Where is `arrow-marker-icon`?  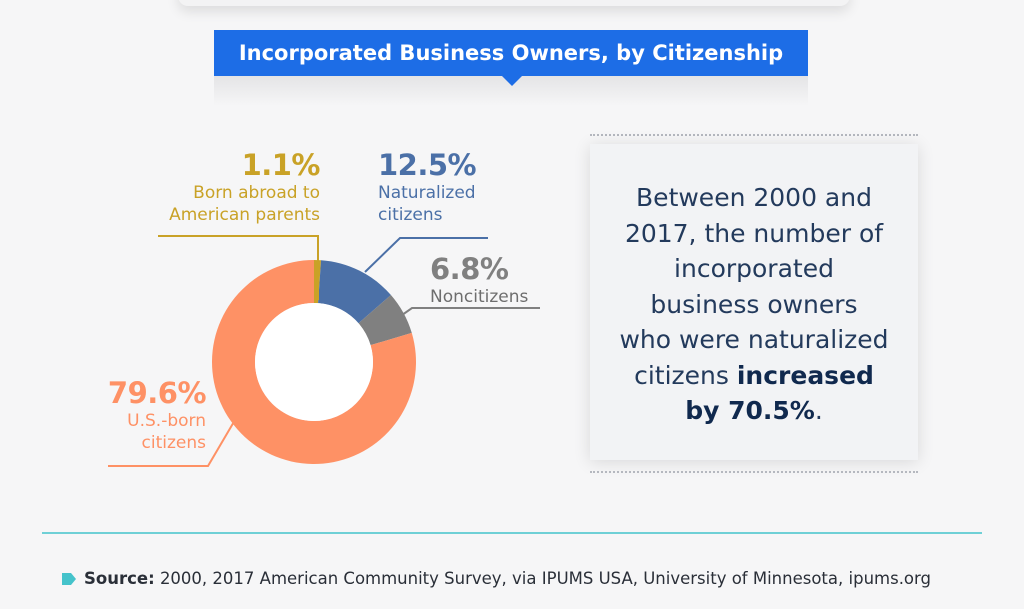 arrow-marker-icon is located at coordinates (69, 578).